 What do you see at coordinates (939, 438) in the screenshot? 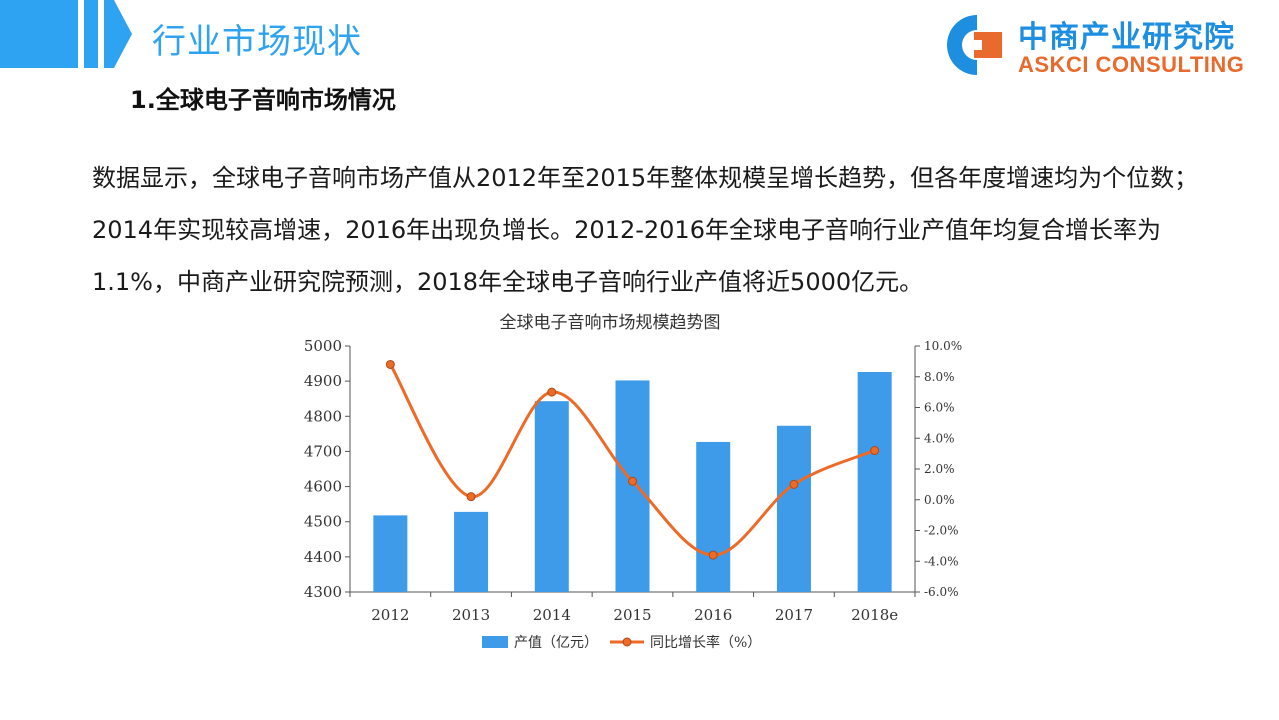
I see `right-tick-label: 4.0%` at bounding box center [939, 438].